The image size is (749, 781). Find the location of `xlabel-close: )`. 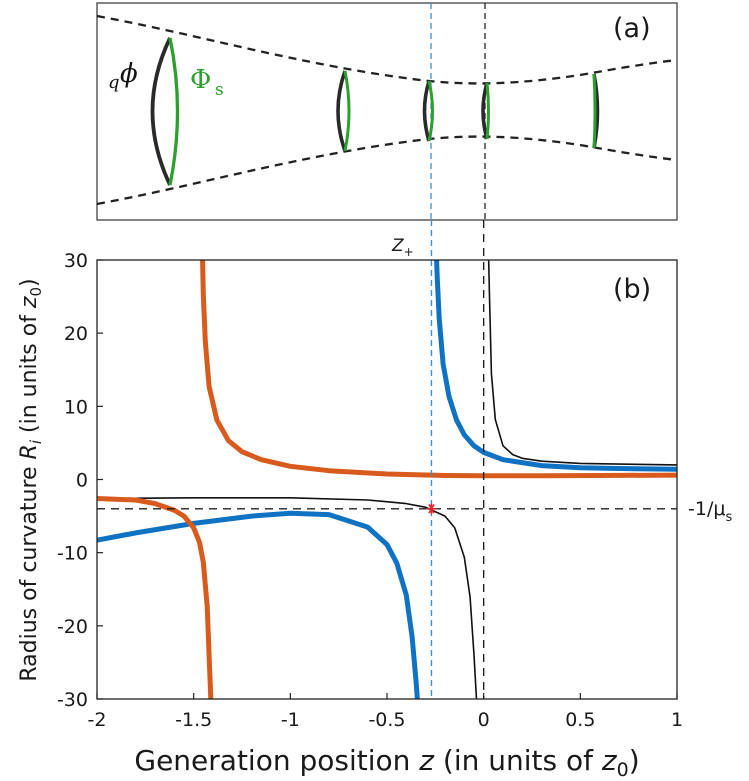

xlabel-close: ) is located at coordinates (634, 760).